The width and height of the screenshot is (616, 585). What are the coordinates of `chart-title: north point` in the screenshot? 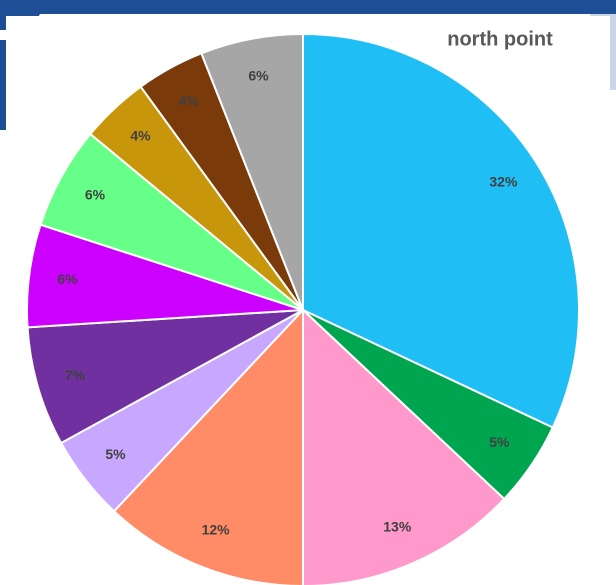 It's located at (500, 39).